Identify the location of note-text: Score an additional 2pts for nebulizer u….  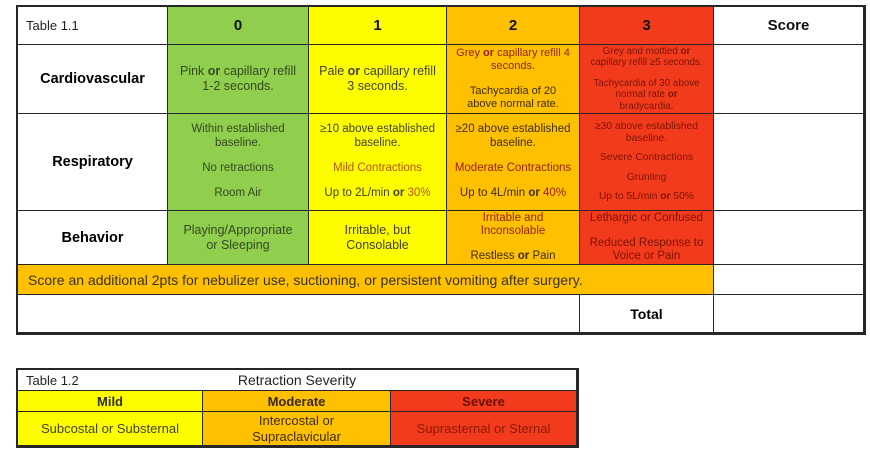
(305, 279).